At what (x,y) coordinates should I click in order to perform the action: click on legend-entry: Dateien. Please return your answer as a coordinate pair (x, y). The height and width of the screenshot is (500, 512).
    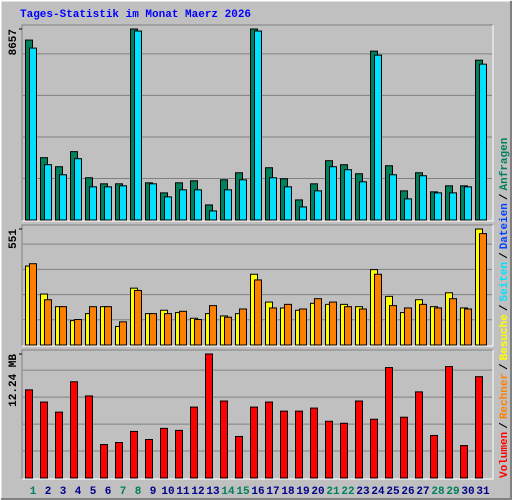
    Looking at the image, I should click on (505, 226).